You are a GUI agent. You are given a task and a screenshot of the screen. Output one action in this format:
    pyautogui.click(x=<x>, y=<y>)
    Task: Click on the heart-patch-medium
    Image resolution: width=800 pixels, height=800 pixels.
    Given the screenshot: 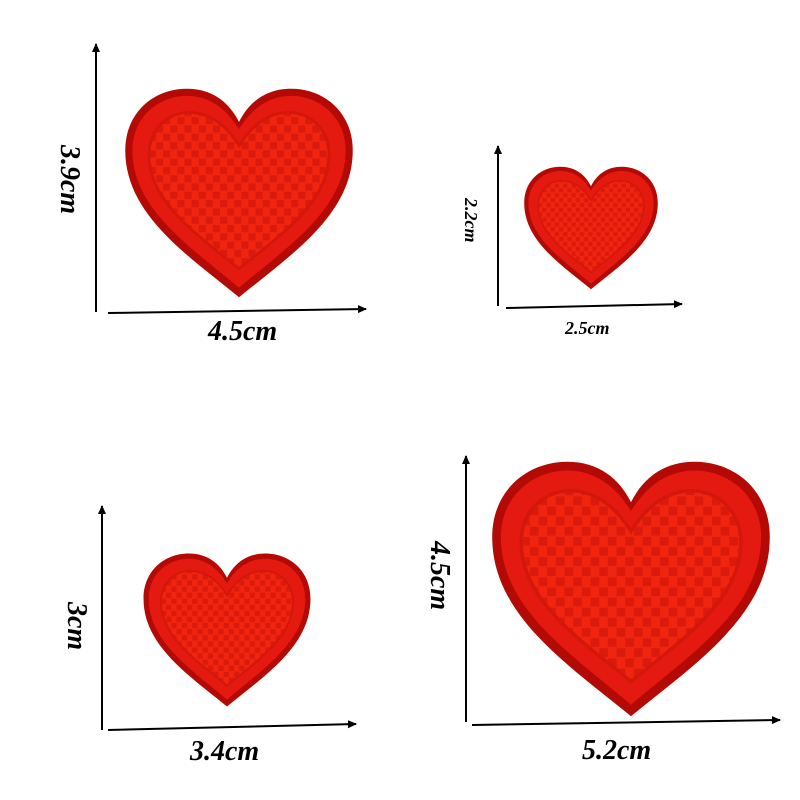 What is the action you would take?
    pyautogui.click(x=227, y=630)
    